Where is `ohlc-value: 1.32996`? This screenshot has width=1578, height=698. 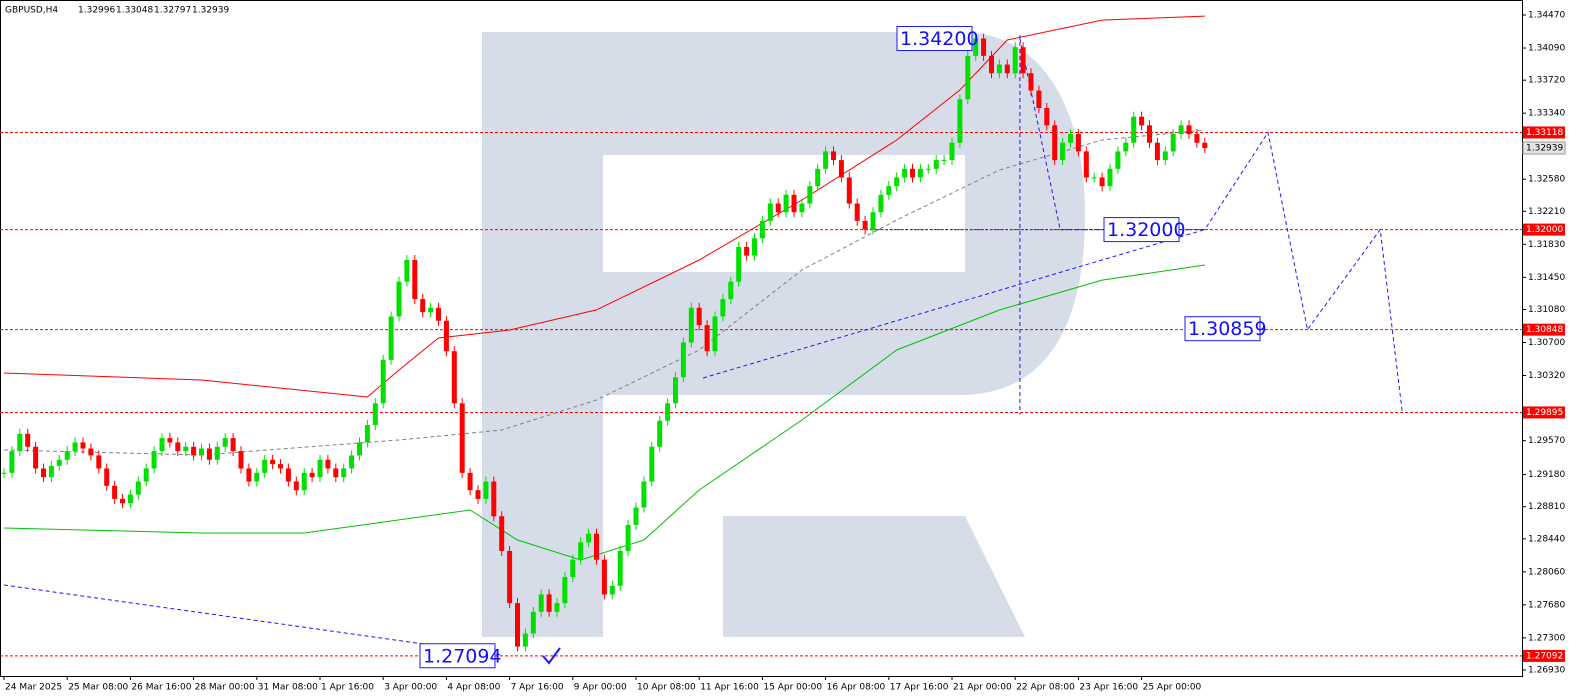 ohlc-value: 1.32996 is located at coordinates (96, 11).